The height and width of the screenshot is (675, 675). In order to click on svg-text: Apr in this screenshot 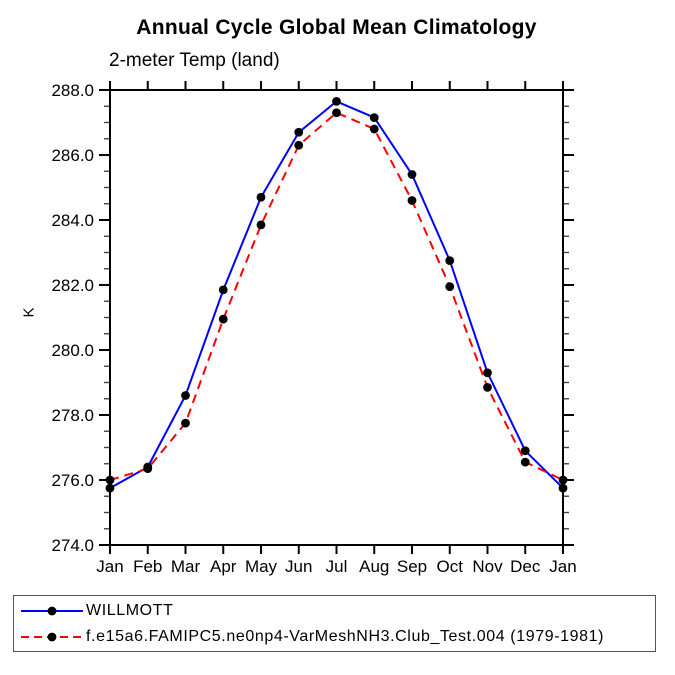, I will do `click(223, 566)`.